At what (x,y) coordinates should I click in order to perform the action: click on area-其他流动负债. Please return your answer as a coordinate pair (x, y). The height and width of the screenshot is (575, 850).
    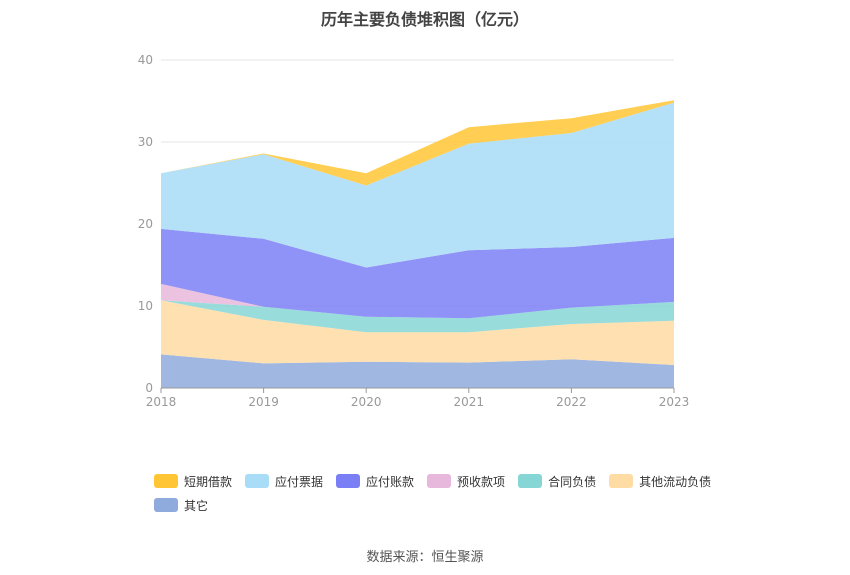
    Looking at the image, I should click on (417, 332).